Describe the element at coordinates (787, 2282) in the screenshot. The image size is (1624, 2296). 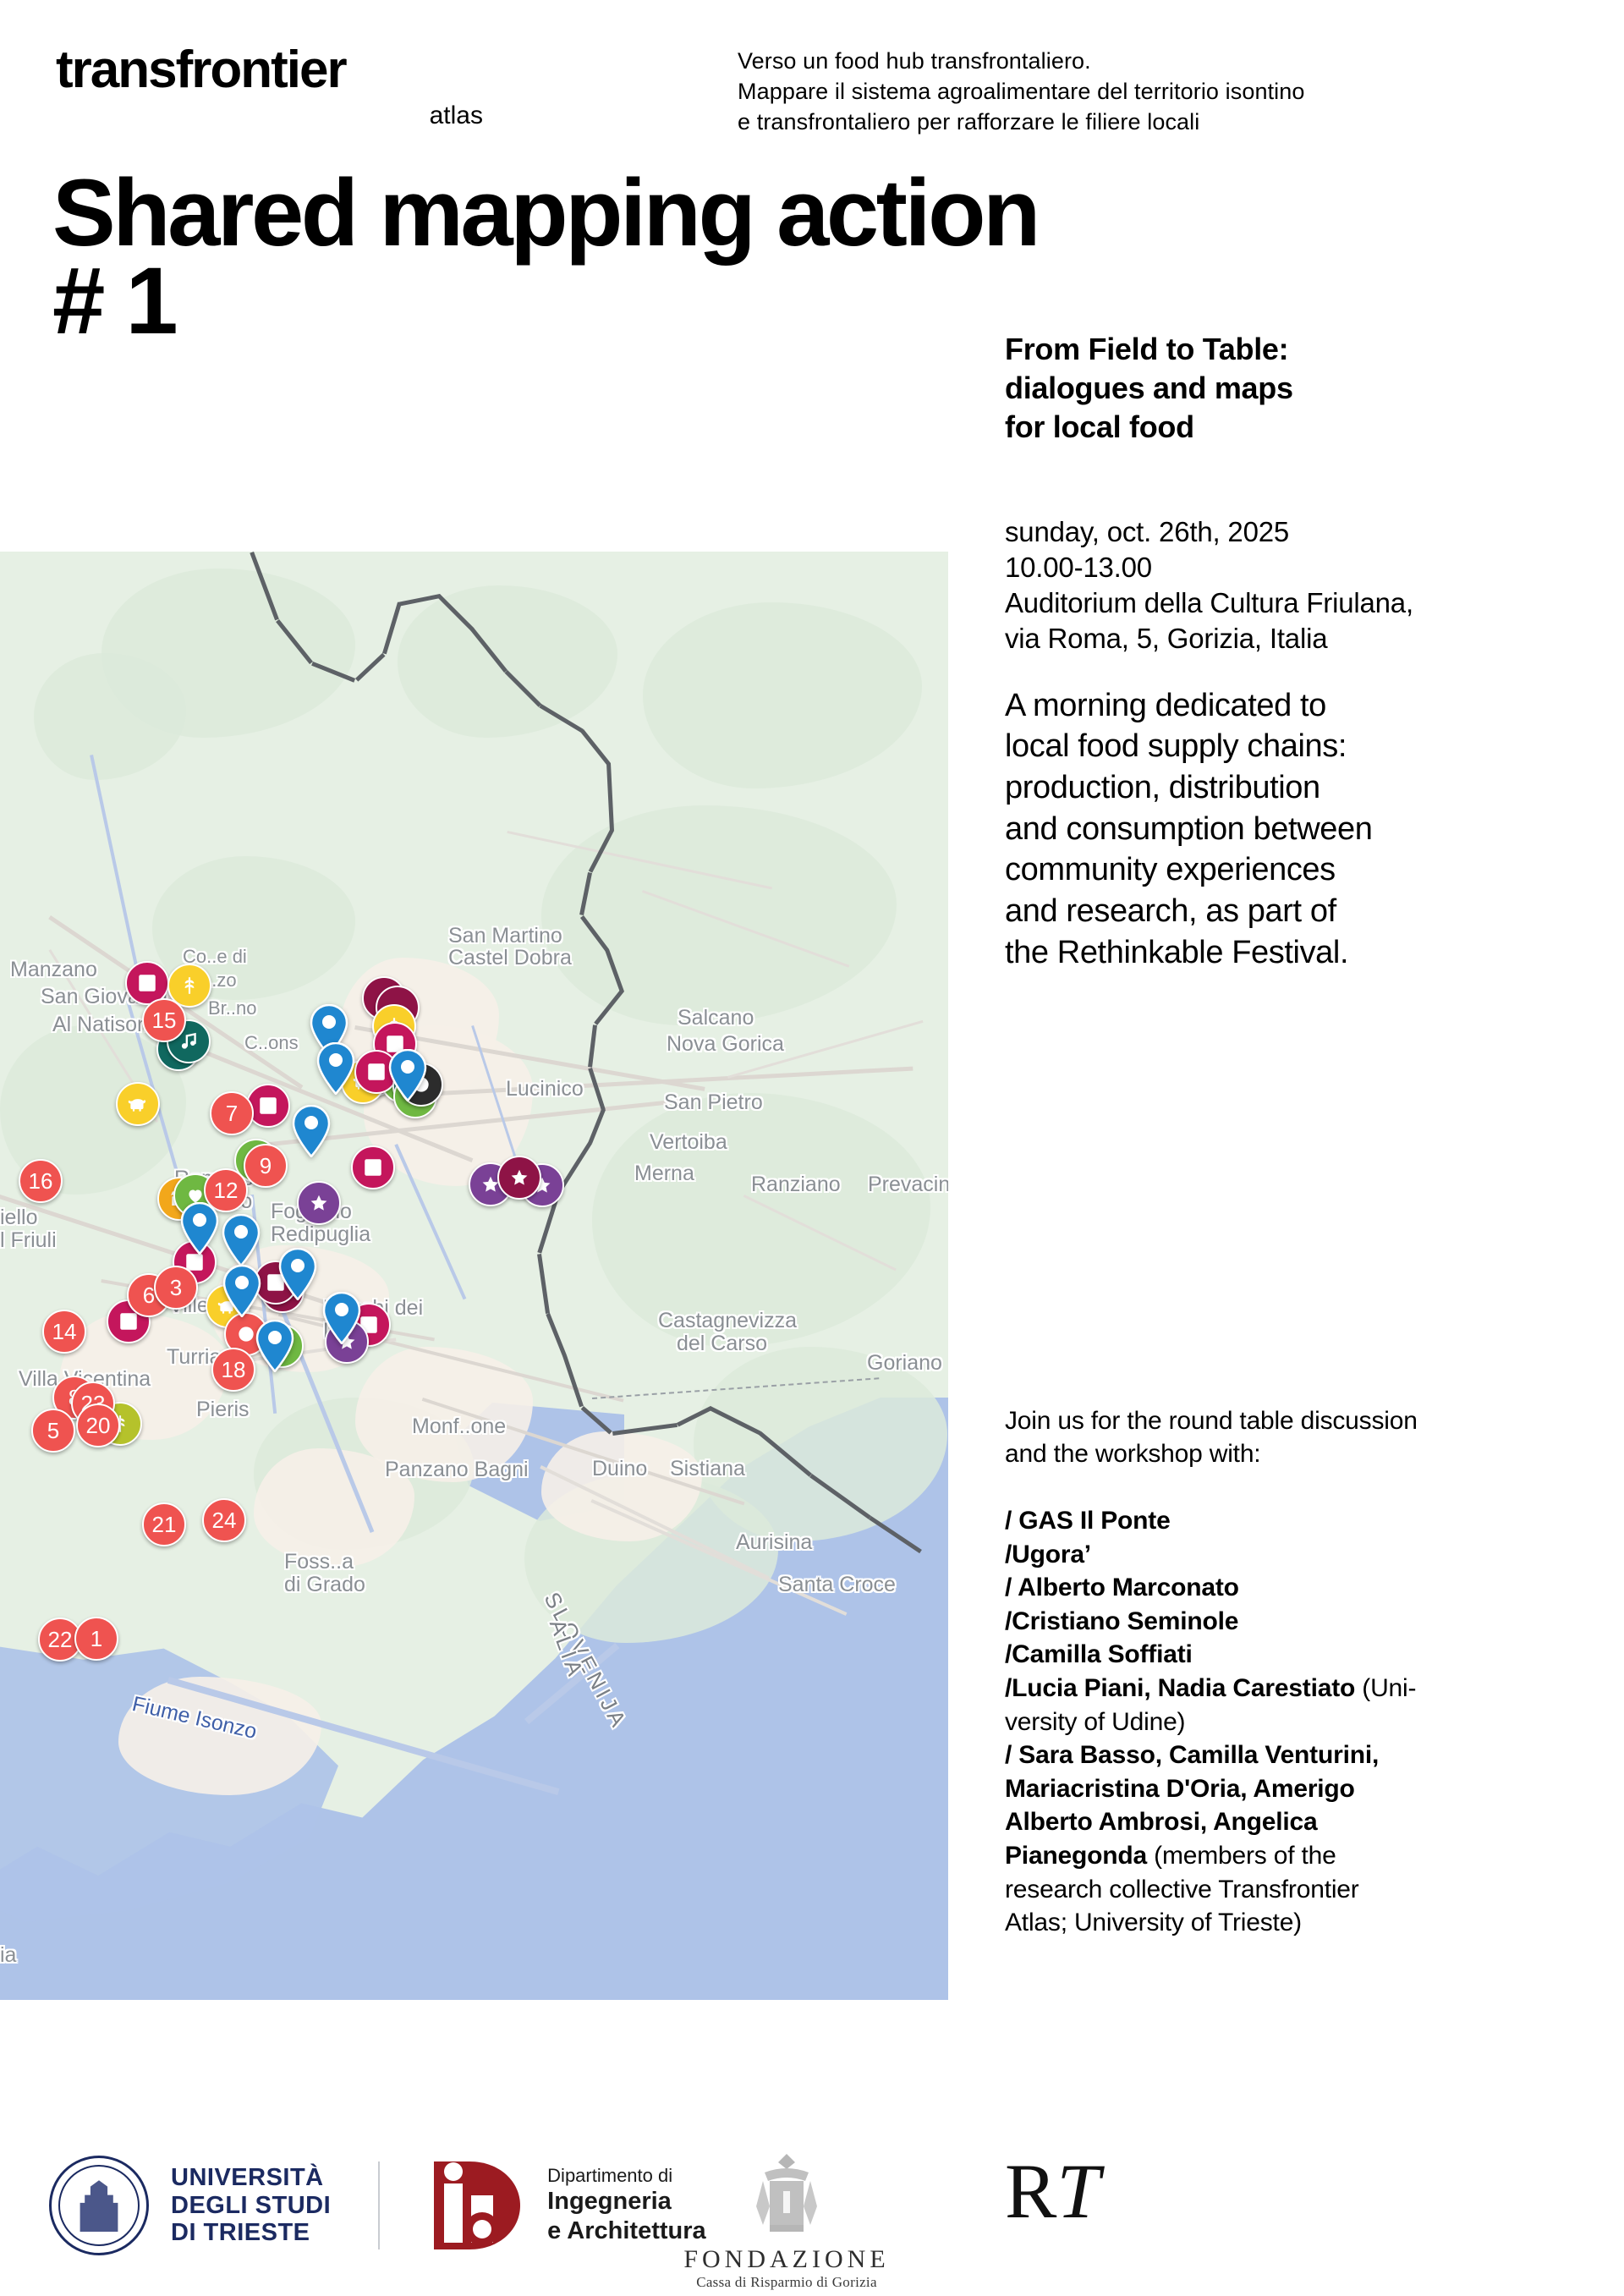
I see `foundation-subtitle: Cassa di Risparmio di Gorizia` at that location.